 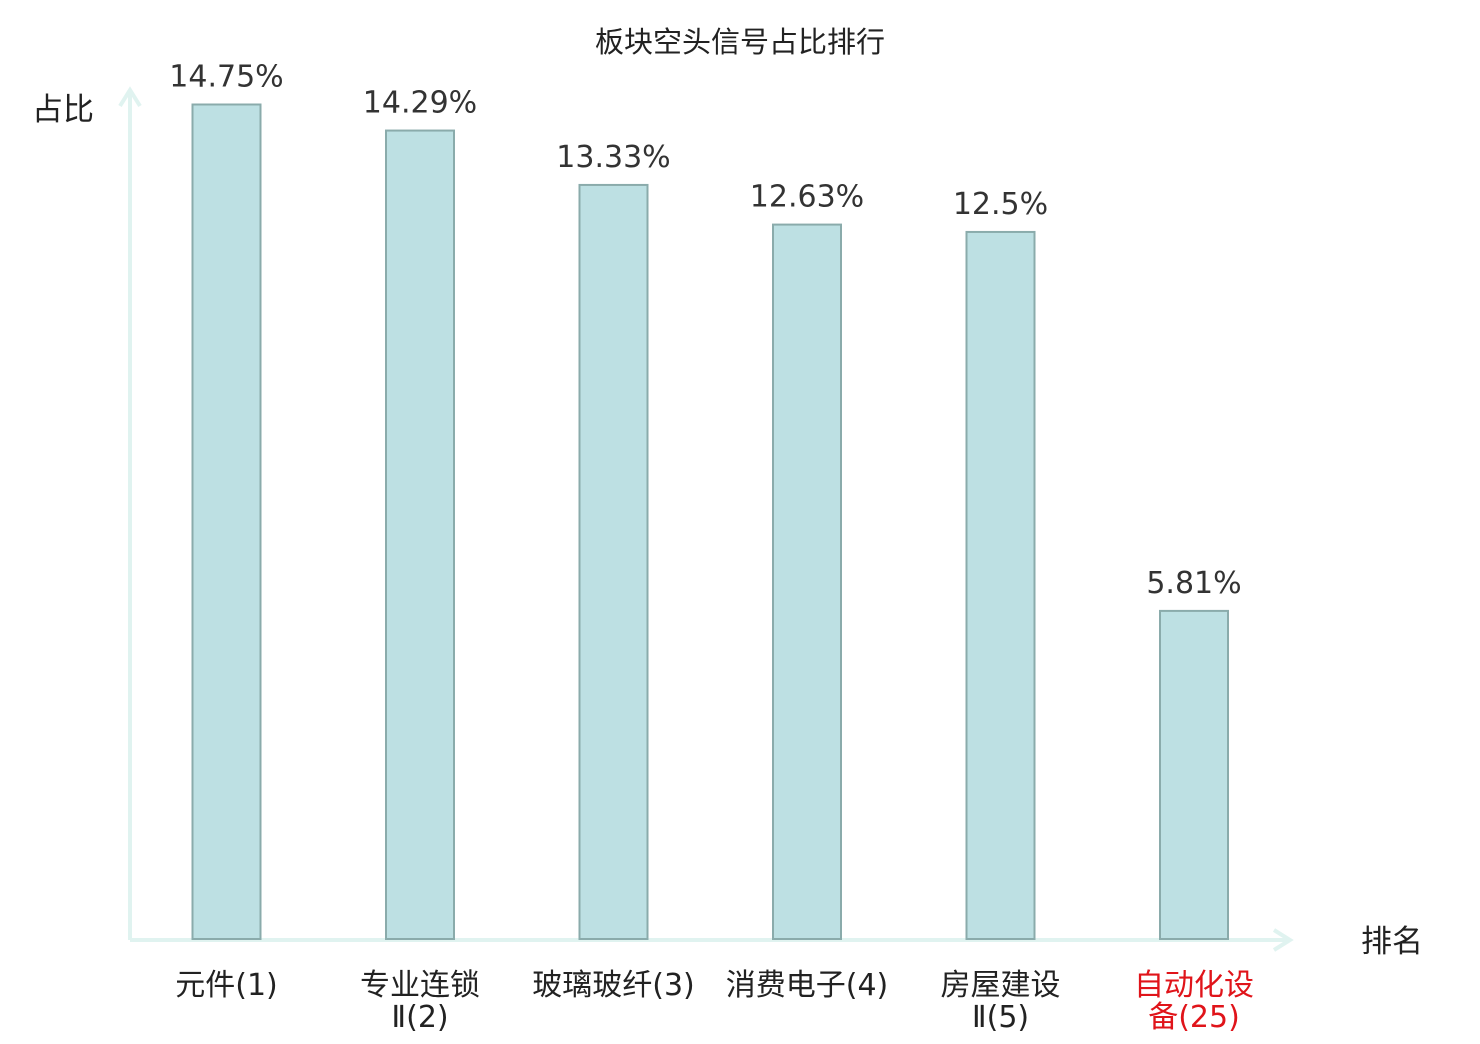 I want to click on category-tick-label: 自动化设, so click(x=1194, y=985).